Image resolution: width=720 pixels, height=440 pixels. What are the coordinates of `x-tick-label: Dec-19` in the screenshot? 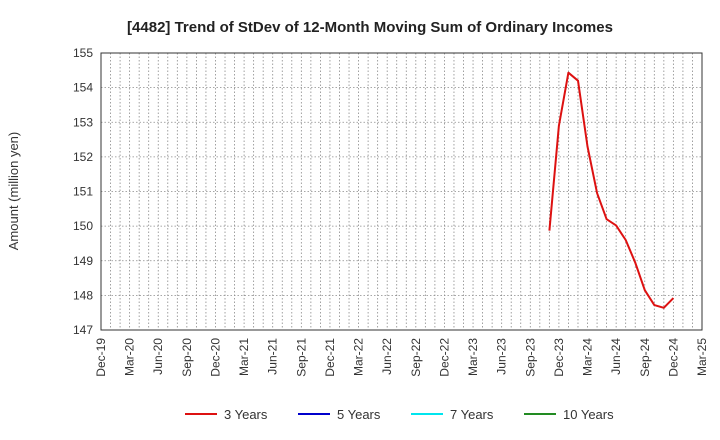 It's located at (101, 357).